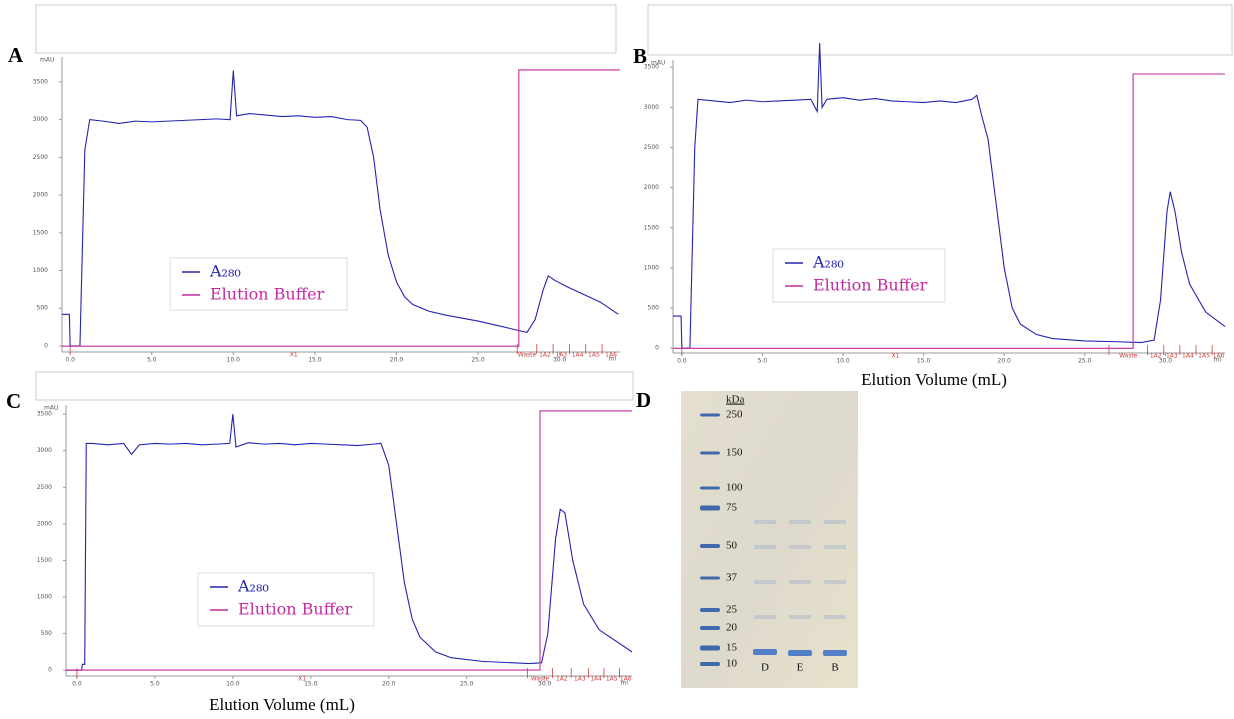  I want to click on x-tick-label: 10.0, so click(233, 684).